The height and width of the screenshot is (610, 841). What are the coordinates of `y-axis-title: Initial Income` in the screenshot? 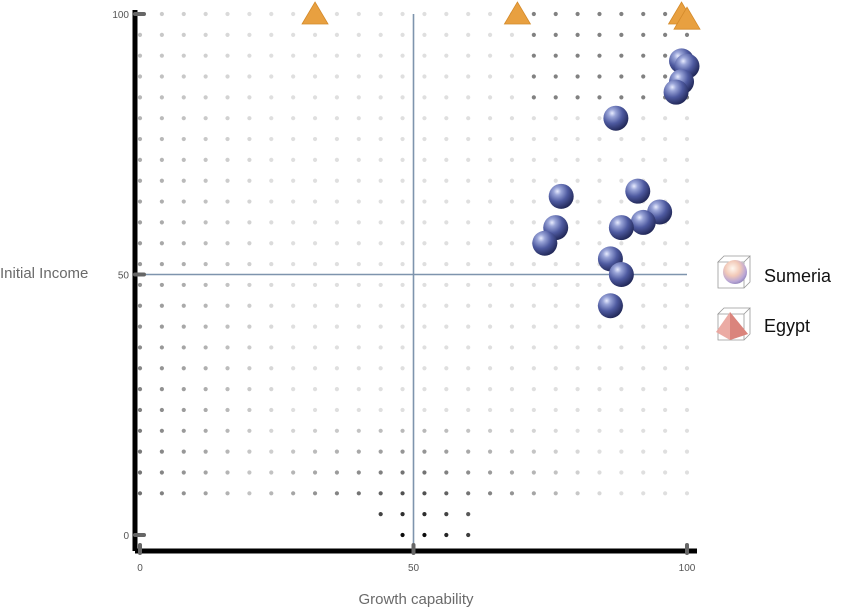 It's located at (44, 273).